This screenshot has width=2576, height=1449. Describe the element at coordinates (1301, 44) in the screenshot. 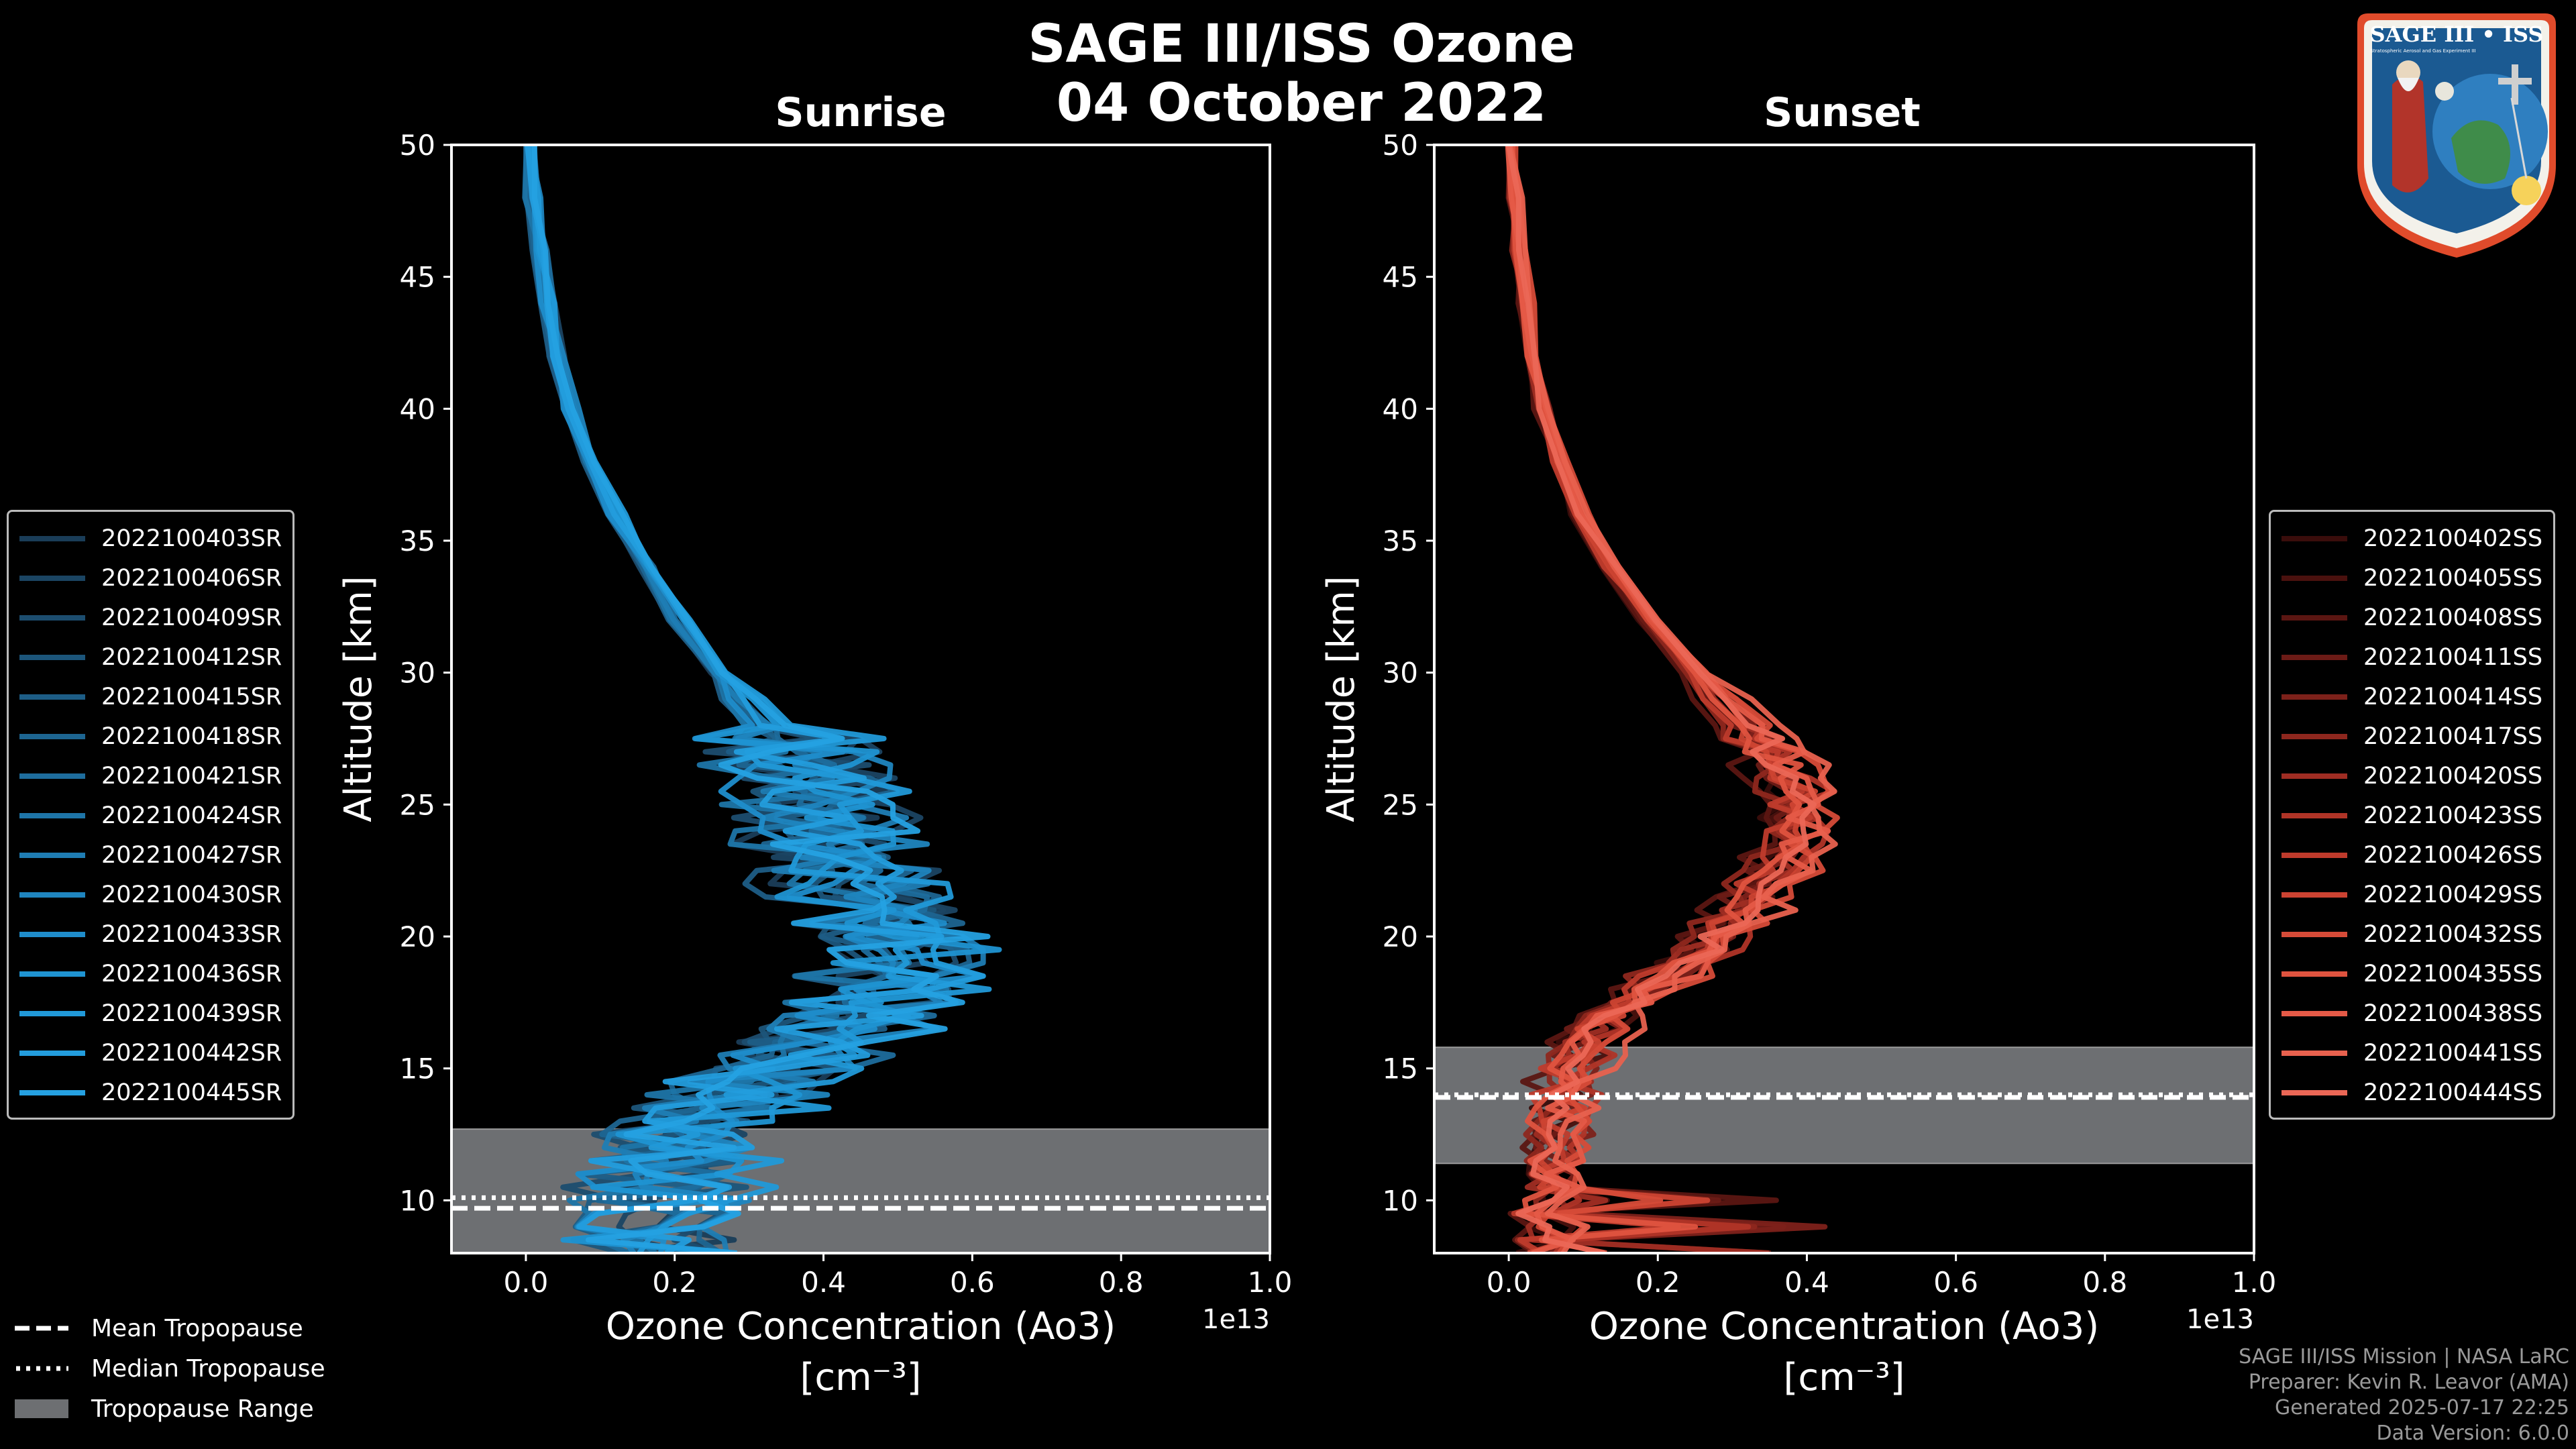

I see `figure-title: SAGE III/ISS Ozone` at that location.